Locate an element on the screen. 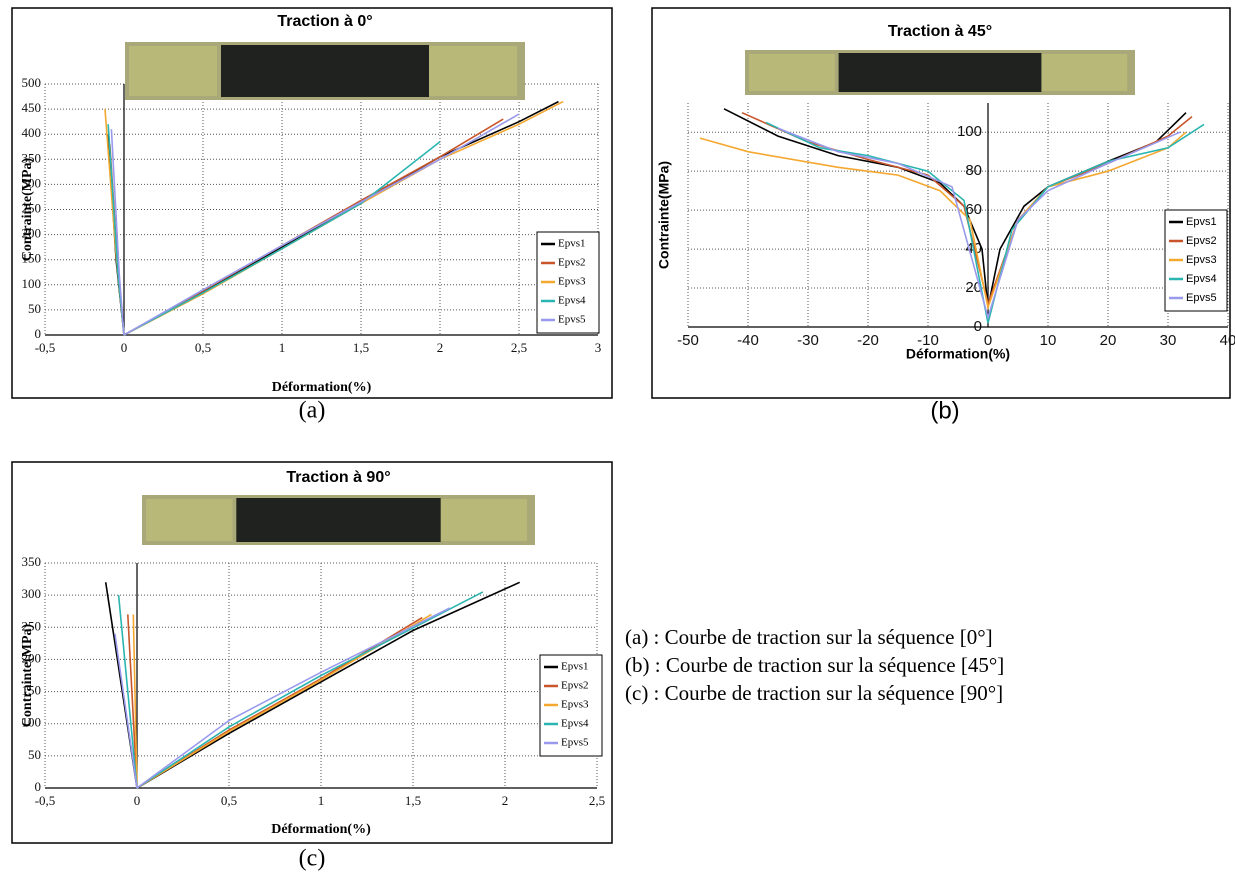 The width and height of the screenshot is (1235, 878). x-tick-label: -10 is located at coordinates (928, 340).